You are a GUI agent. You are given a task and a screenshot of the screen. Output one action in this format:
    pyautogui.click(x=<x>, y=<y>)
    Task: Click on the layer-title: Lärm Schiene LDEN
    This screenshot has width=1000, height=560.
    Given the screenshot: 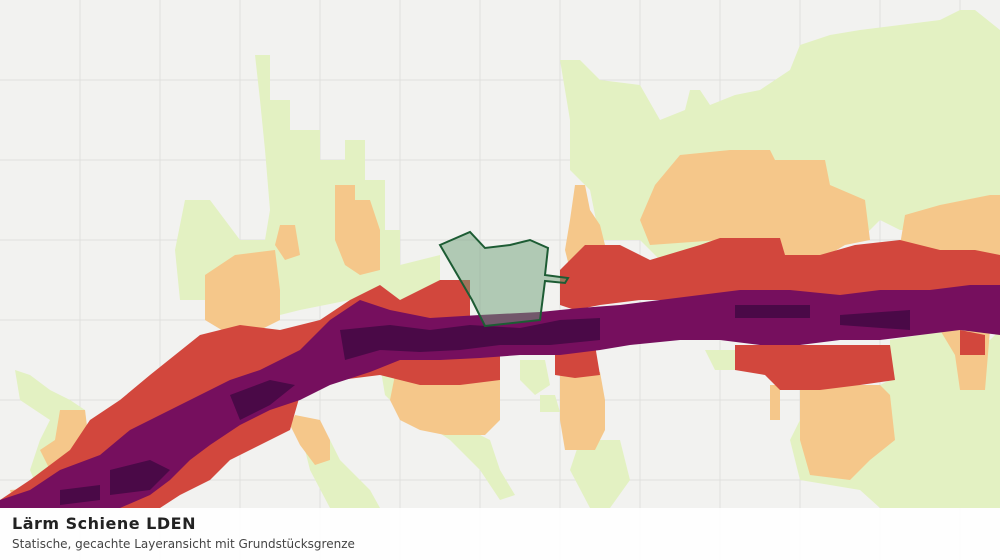 What is the action you would take?
    pyautogui.click(x=104, y=523)
    